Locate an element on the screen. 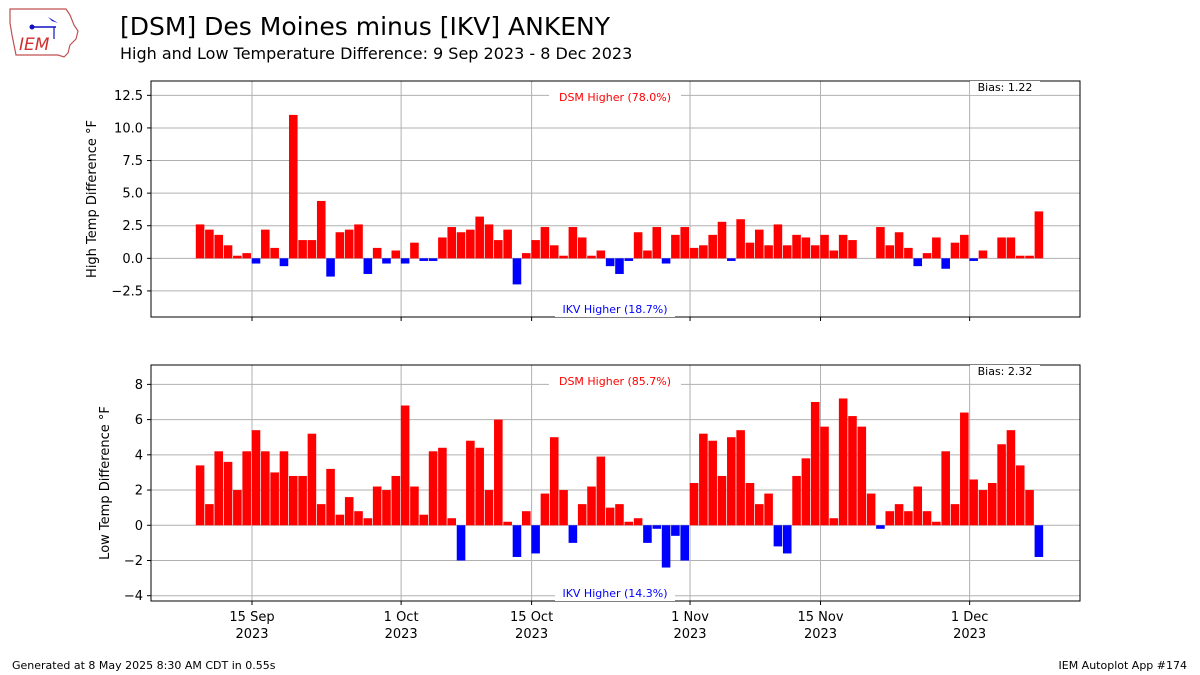 The width and height of the screenshot is (1200, 675). y-tick-label: 8 is located at coordinates (139, 385).